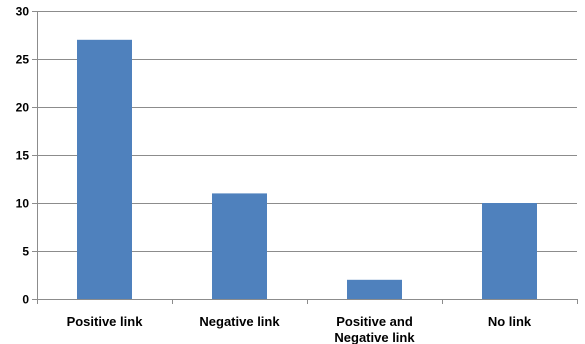  What do you see at coordinates (374, 289) in the screenshot?
I see `bar-positive-and-negative-link` at bounding box center [374, 289].